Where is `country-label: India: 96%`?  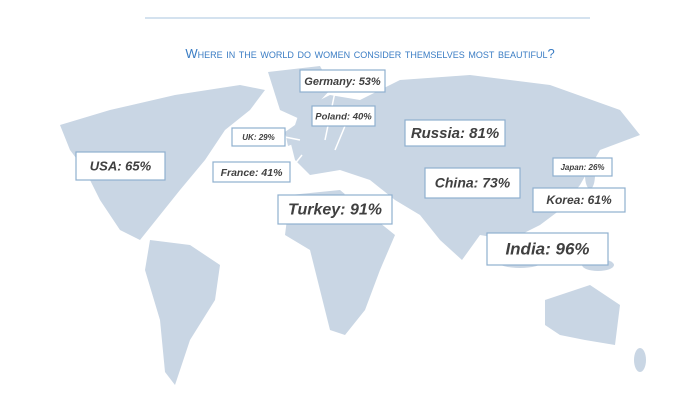 country-label: India: 96% is located at coordinates (547, 248).